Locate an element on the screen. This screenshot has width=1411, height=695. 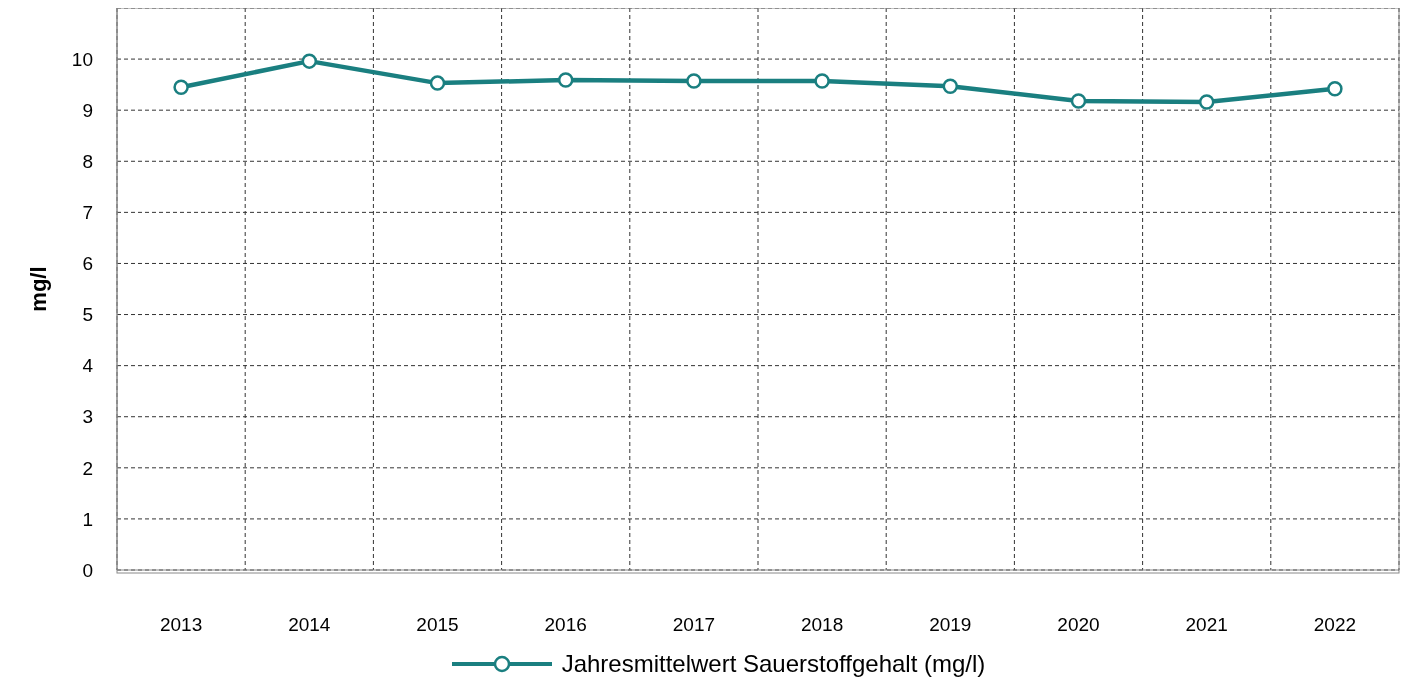
y-tick-label: 2 is located at coordinates (87, 468).